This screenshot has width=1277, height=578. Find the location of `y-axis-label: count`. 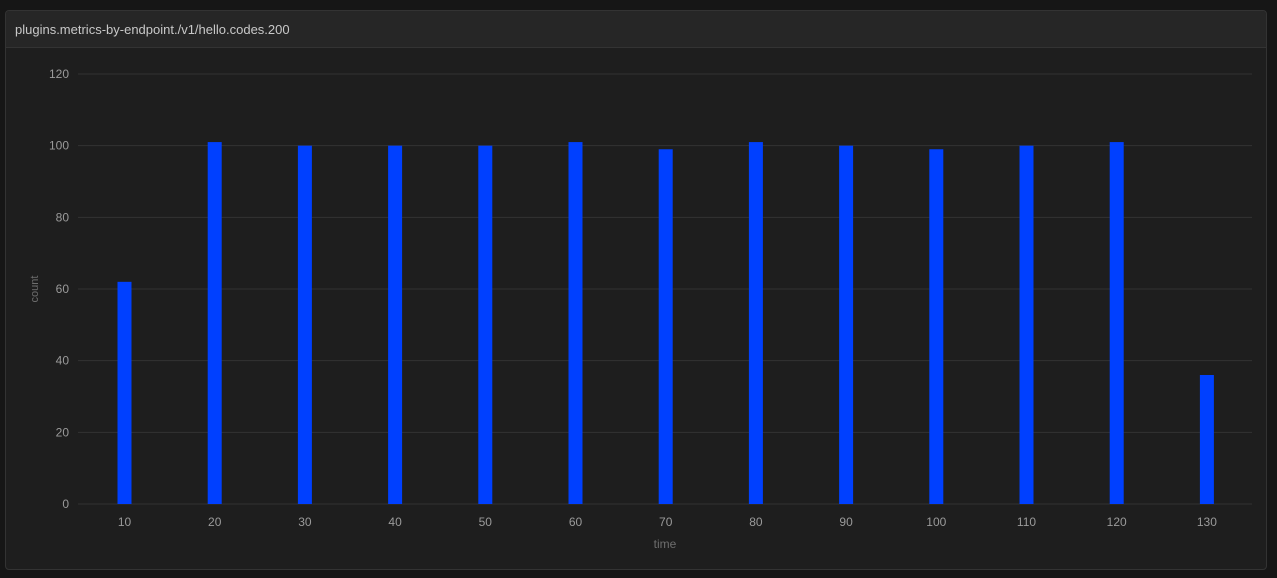

y-axis-label: count is located at coordinates (35, 289).